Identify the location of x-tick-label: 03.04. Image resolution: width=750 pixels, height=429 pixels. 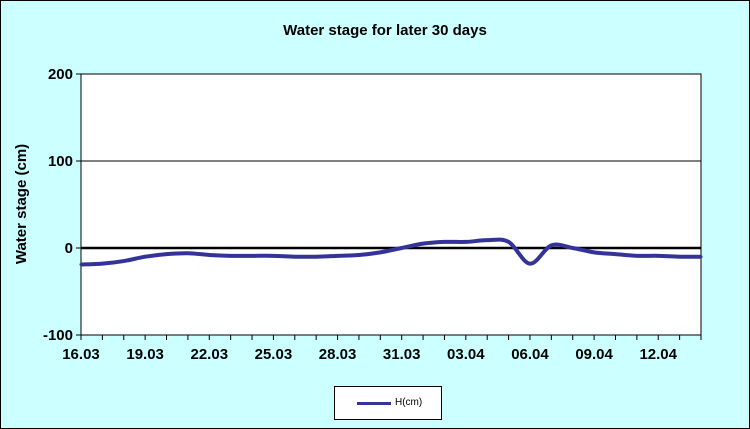
(466, 354).